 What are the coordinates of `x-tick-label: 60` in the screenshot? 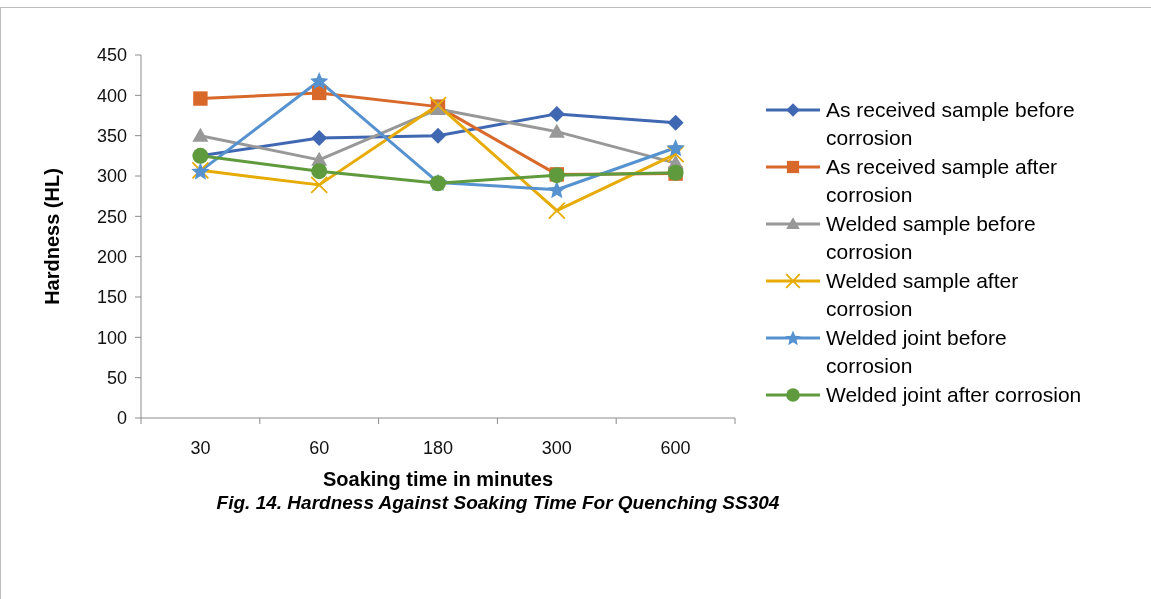 It's located at (319, 447).